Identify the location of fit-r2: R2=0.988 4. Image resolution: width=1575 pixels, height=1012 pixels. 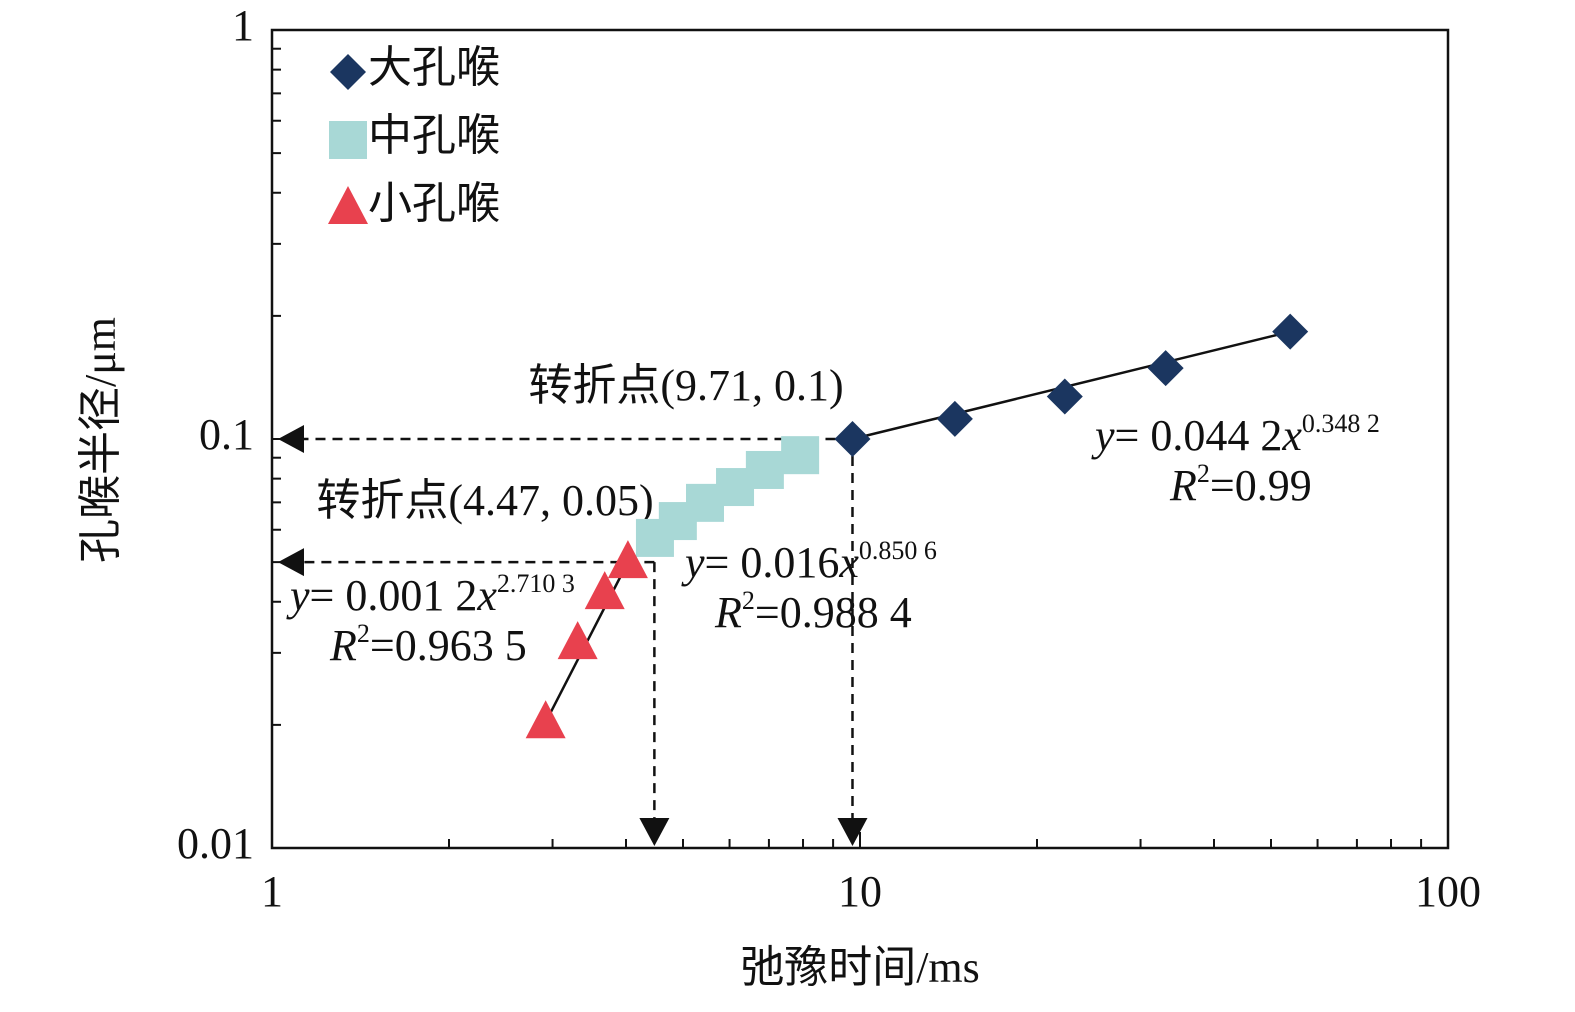
(813, 611).